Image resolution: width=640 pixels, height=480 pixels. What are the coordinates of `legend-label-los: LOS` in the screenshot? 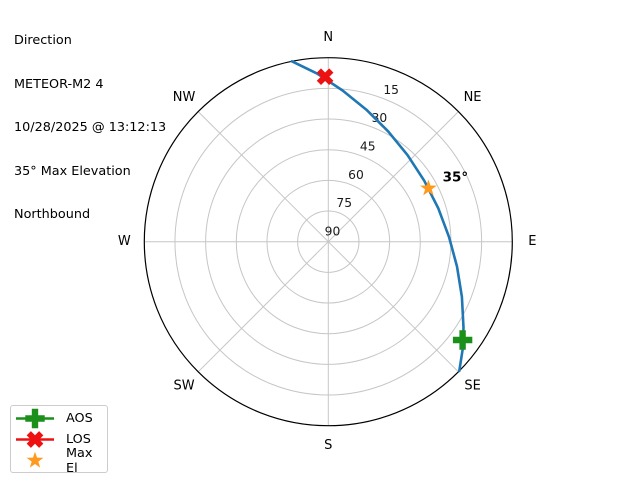 It's located at (78, 439).